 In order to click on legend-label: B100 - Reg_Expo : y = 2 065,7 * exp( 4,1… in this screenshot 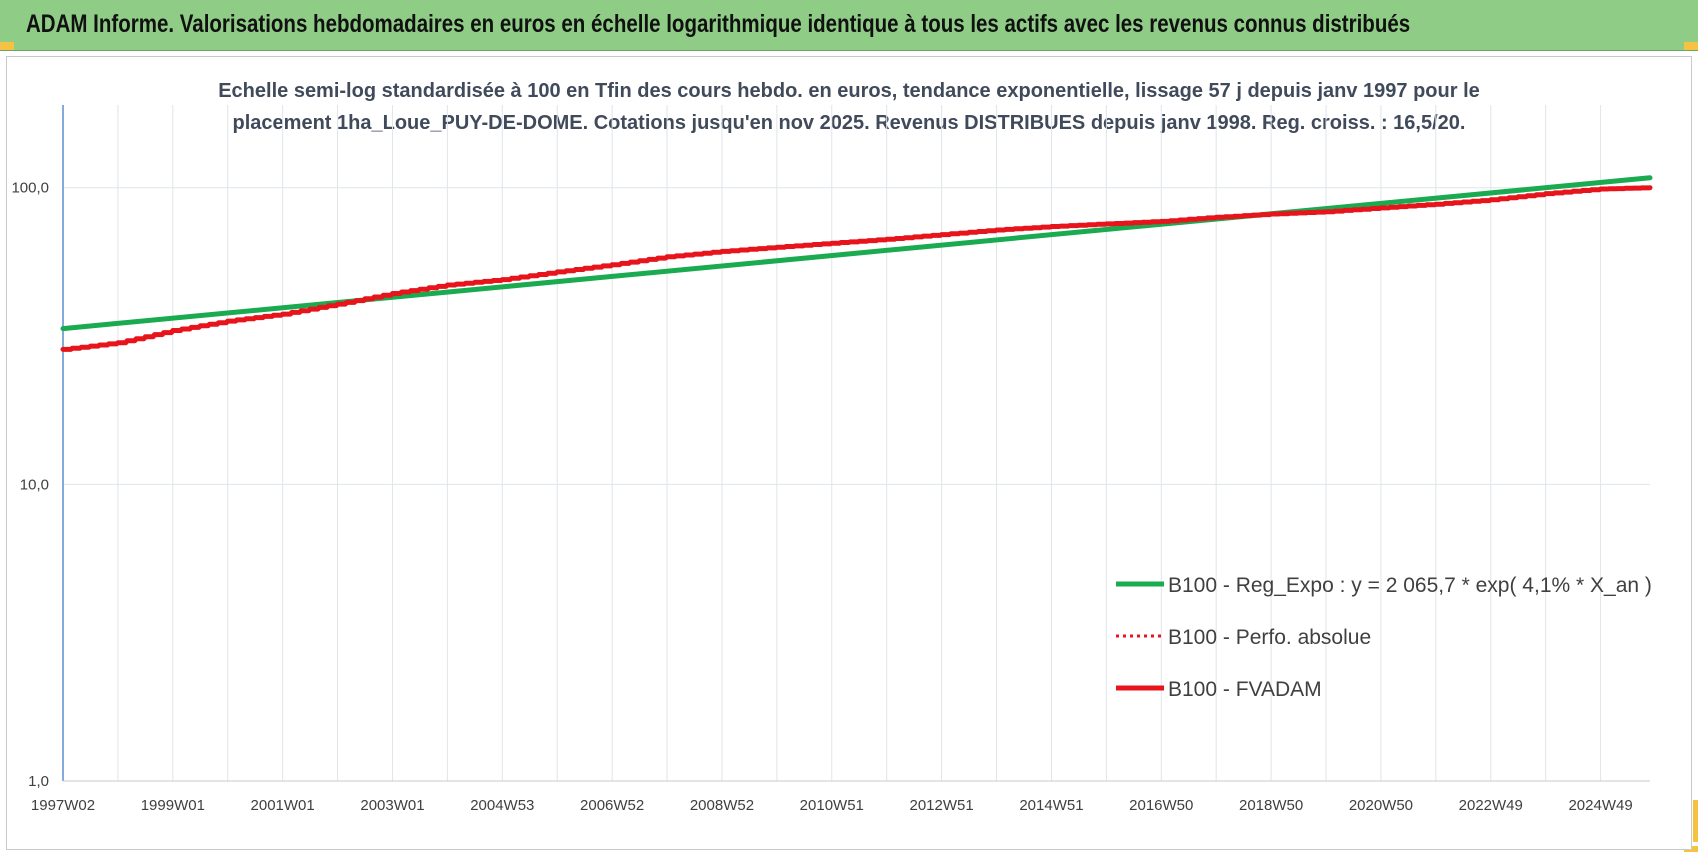, I will do `click(1410, 585)`.